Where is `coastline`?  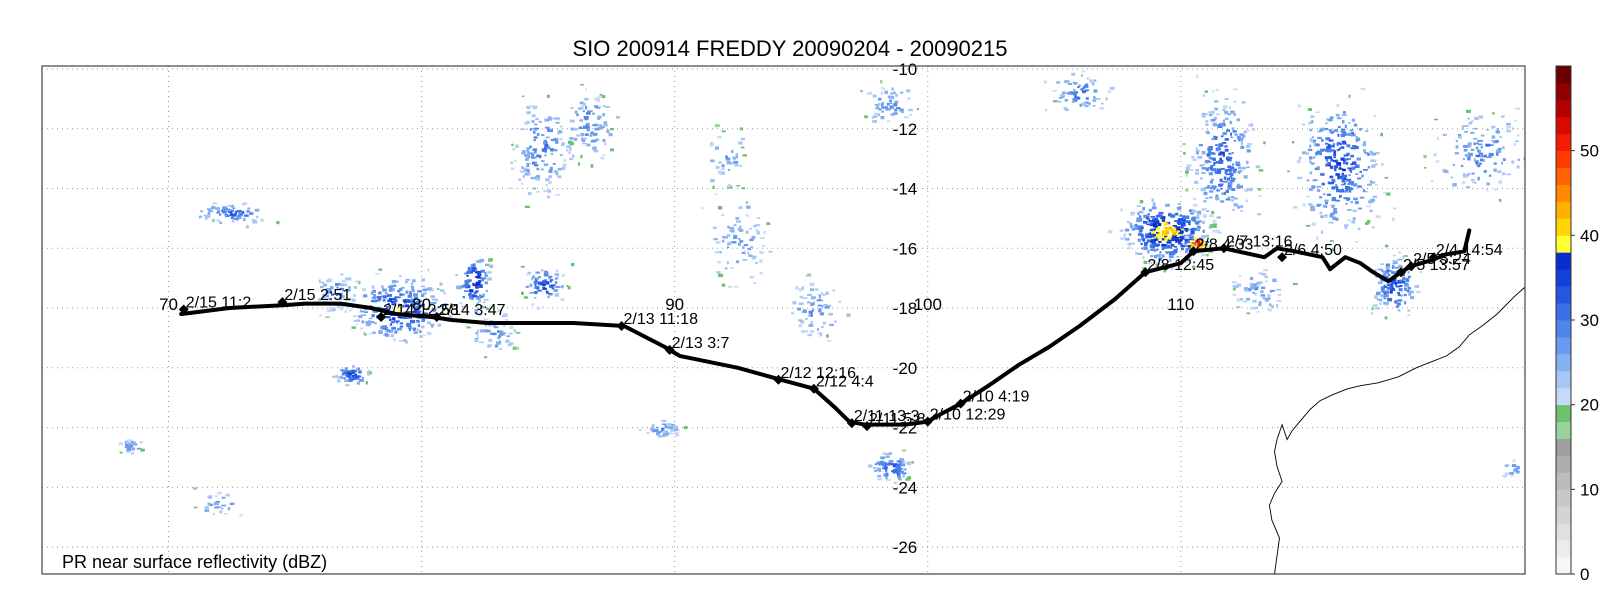
coastline is located at coordinates (1396, 430).